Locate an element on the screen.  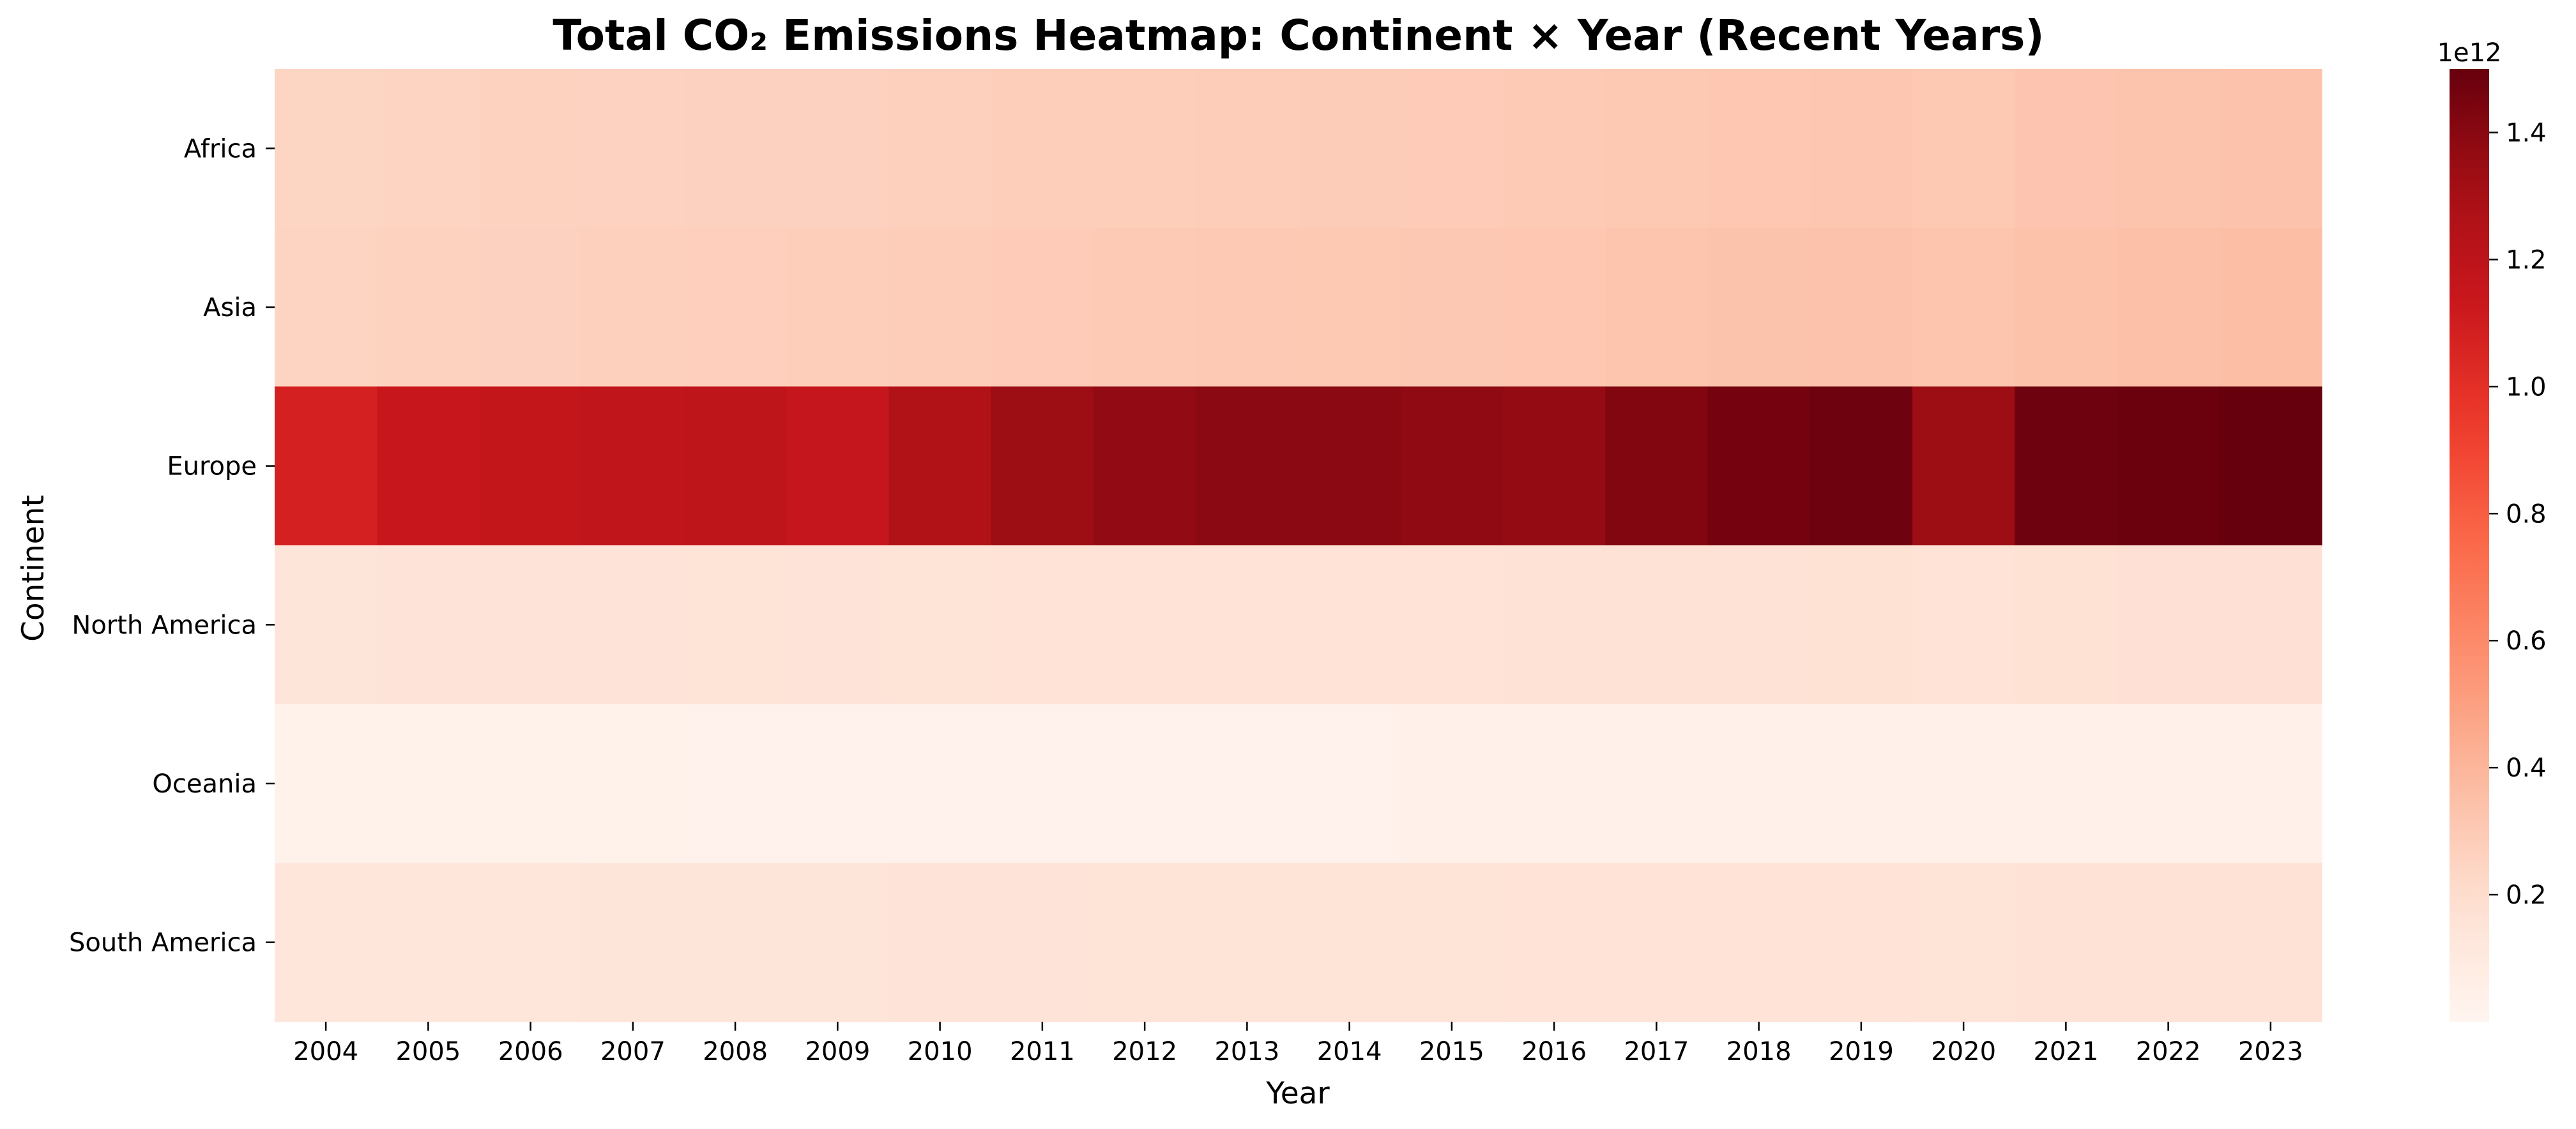
colorbar-tick-label: 1.2 is located at coordinates (2526, 260).